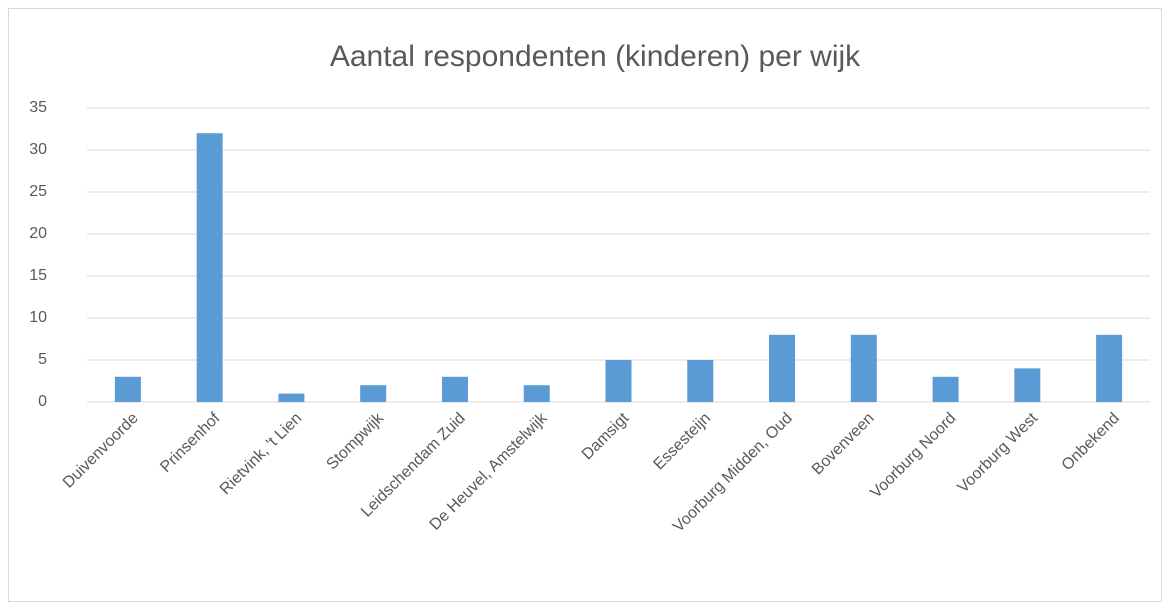 This screenshot has width=1170, height=610. What do you see at coordinates (38, 275) in the screenshot?
I see `y-tick-label: 15` at bounding box center [38, 275].